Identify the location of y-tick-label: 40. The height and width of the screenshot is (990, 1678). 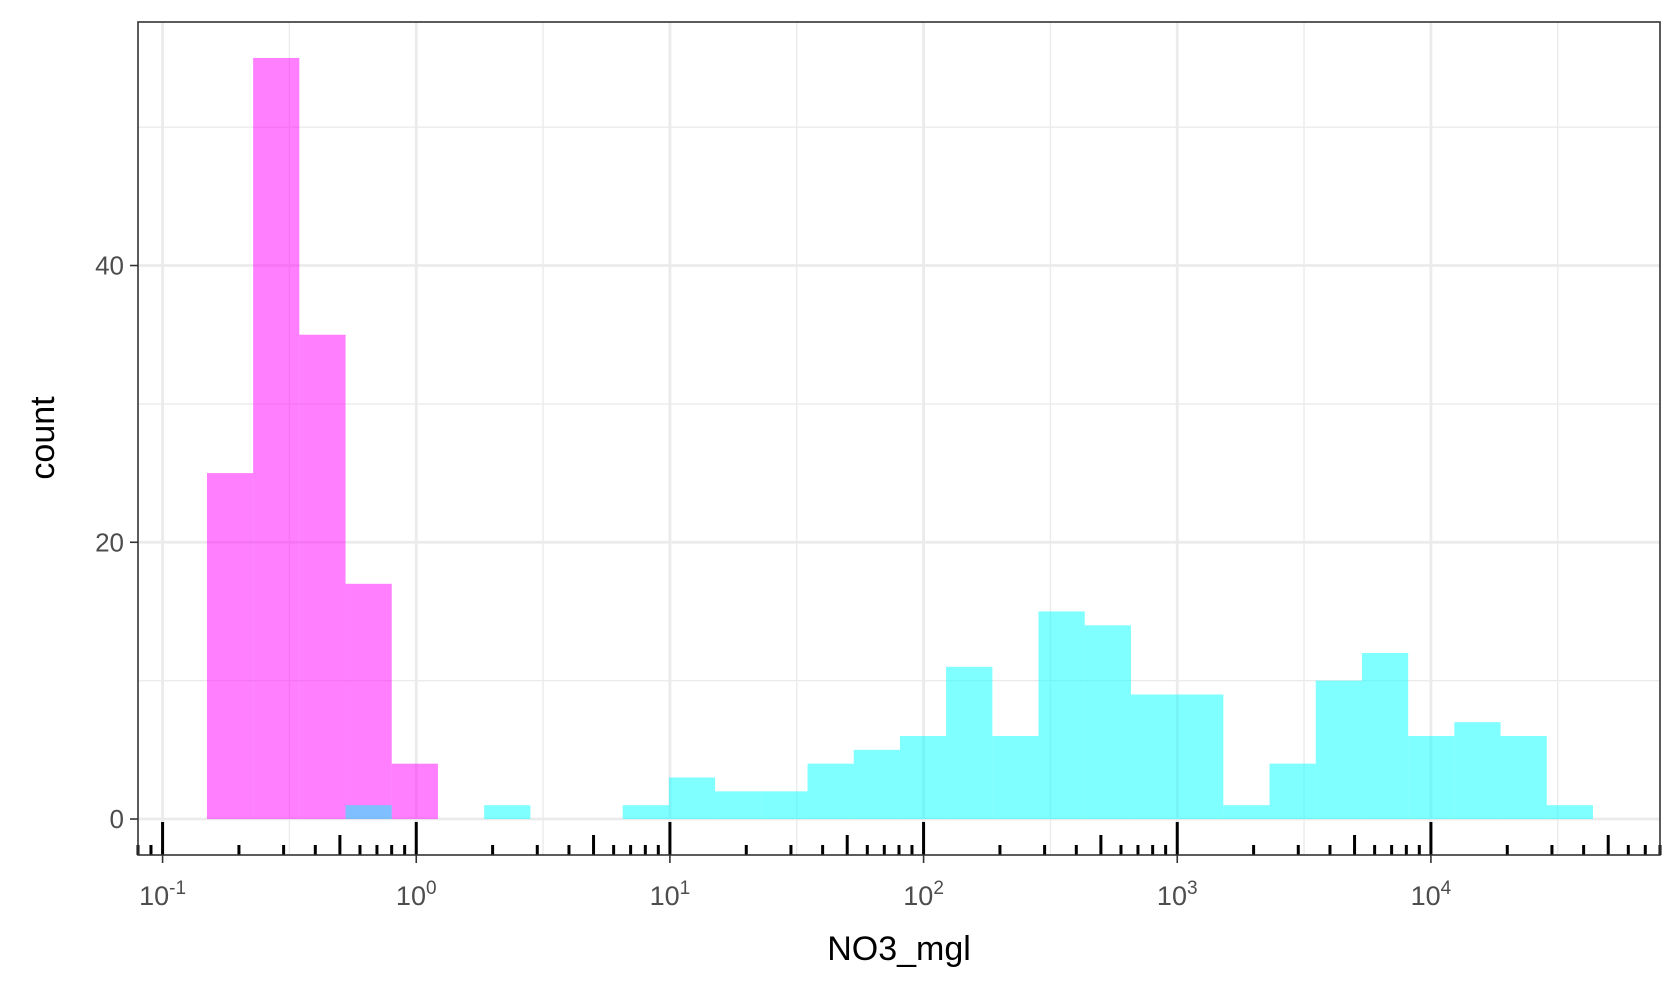
(109, 266).